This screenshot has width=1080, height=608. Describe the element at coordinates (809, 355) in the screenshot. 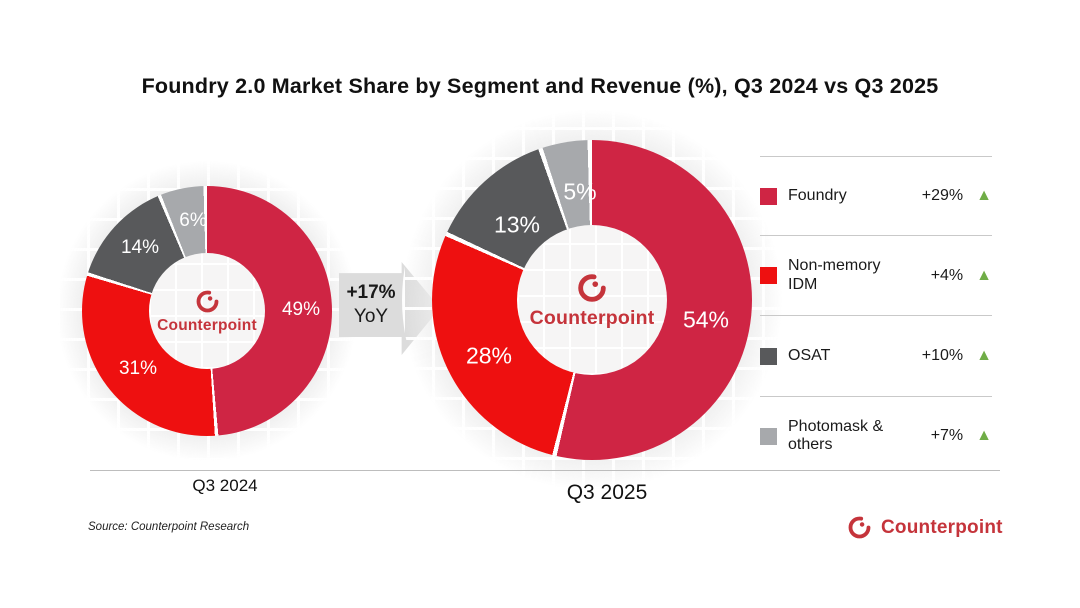

I see `legend-label: OSAT` at that location.